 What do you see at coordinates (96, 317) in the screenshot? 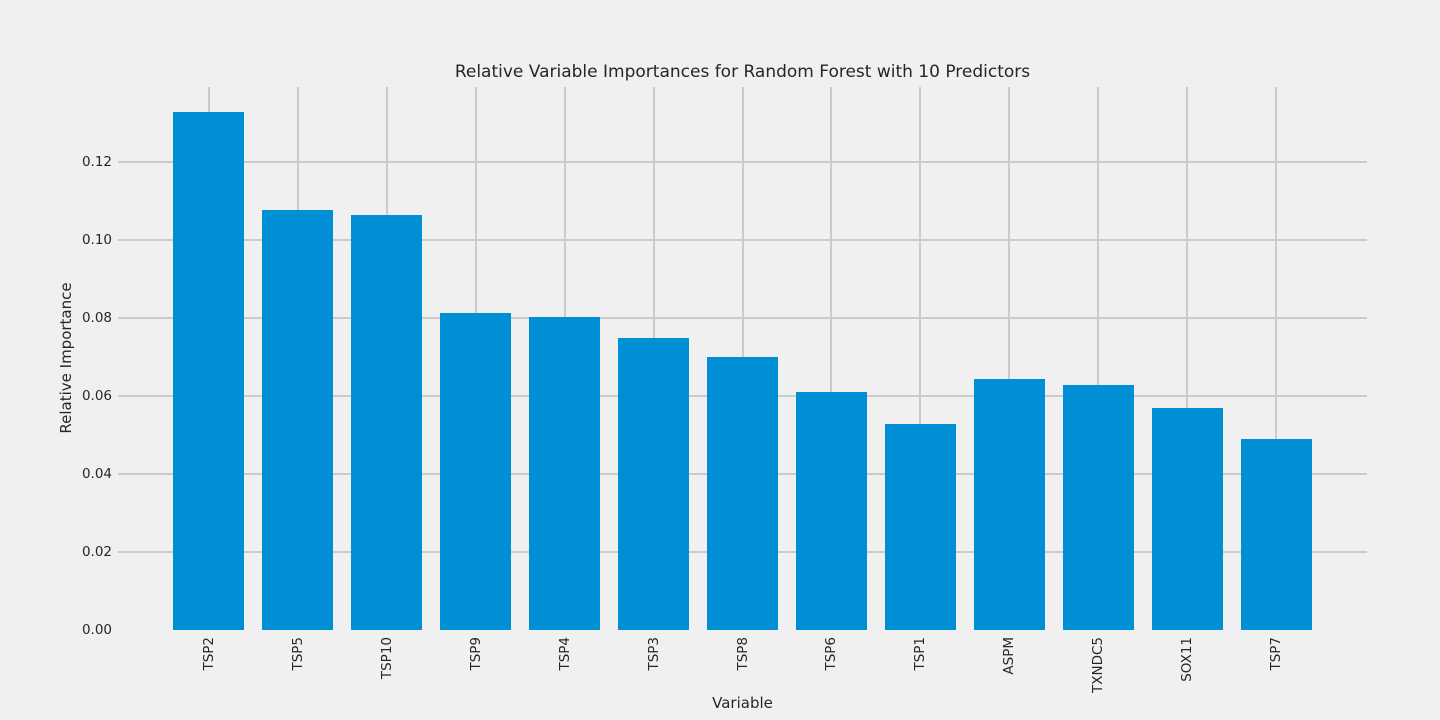
I see `y-tick-label-0.08: 0.08` at bounding box center [96, 317].